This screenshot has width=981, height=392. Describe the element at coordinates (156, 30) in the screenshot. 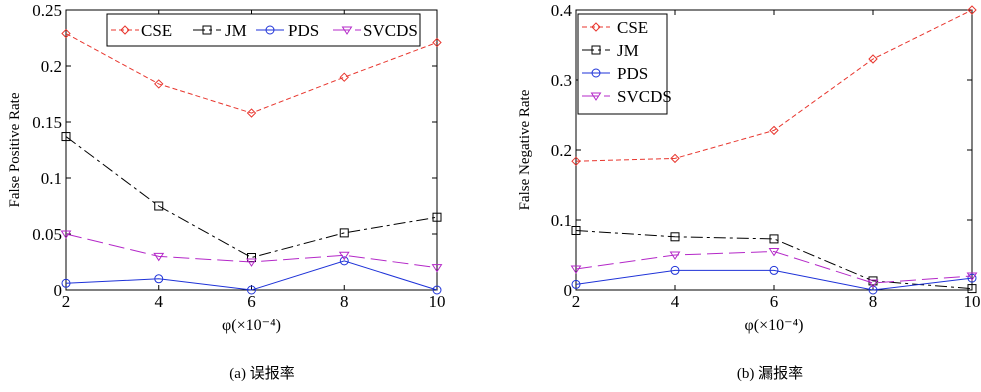

I see `legend-label: CSE` at that location.